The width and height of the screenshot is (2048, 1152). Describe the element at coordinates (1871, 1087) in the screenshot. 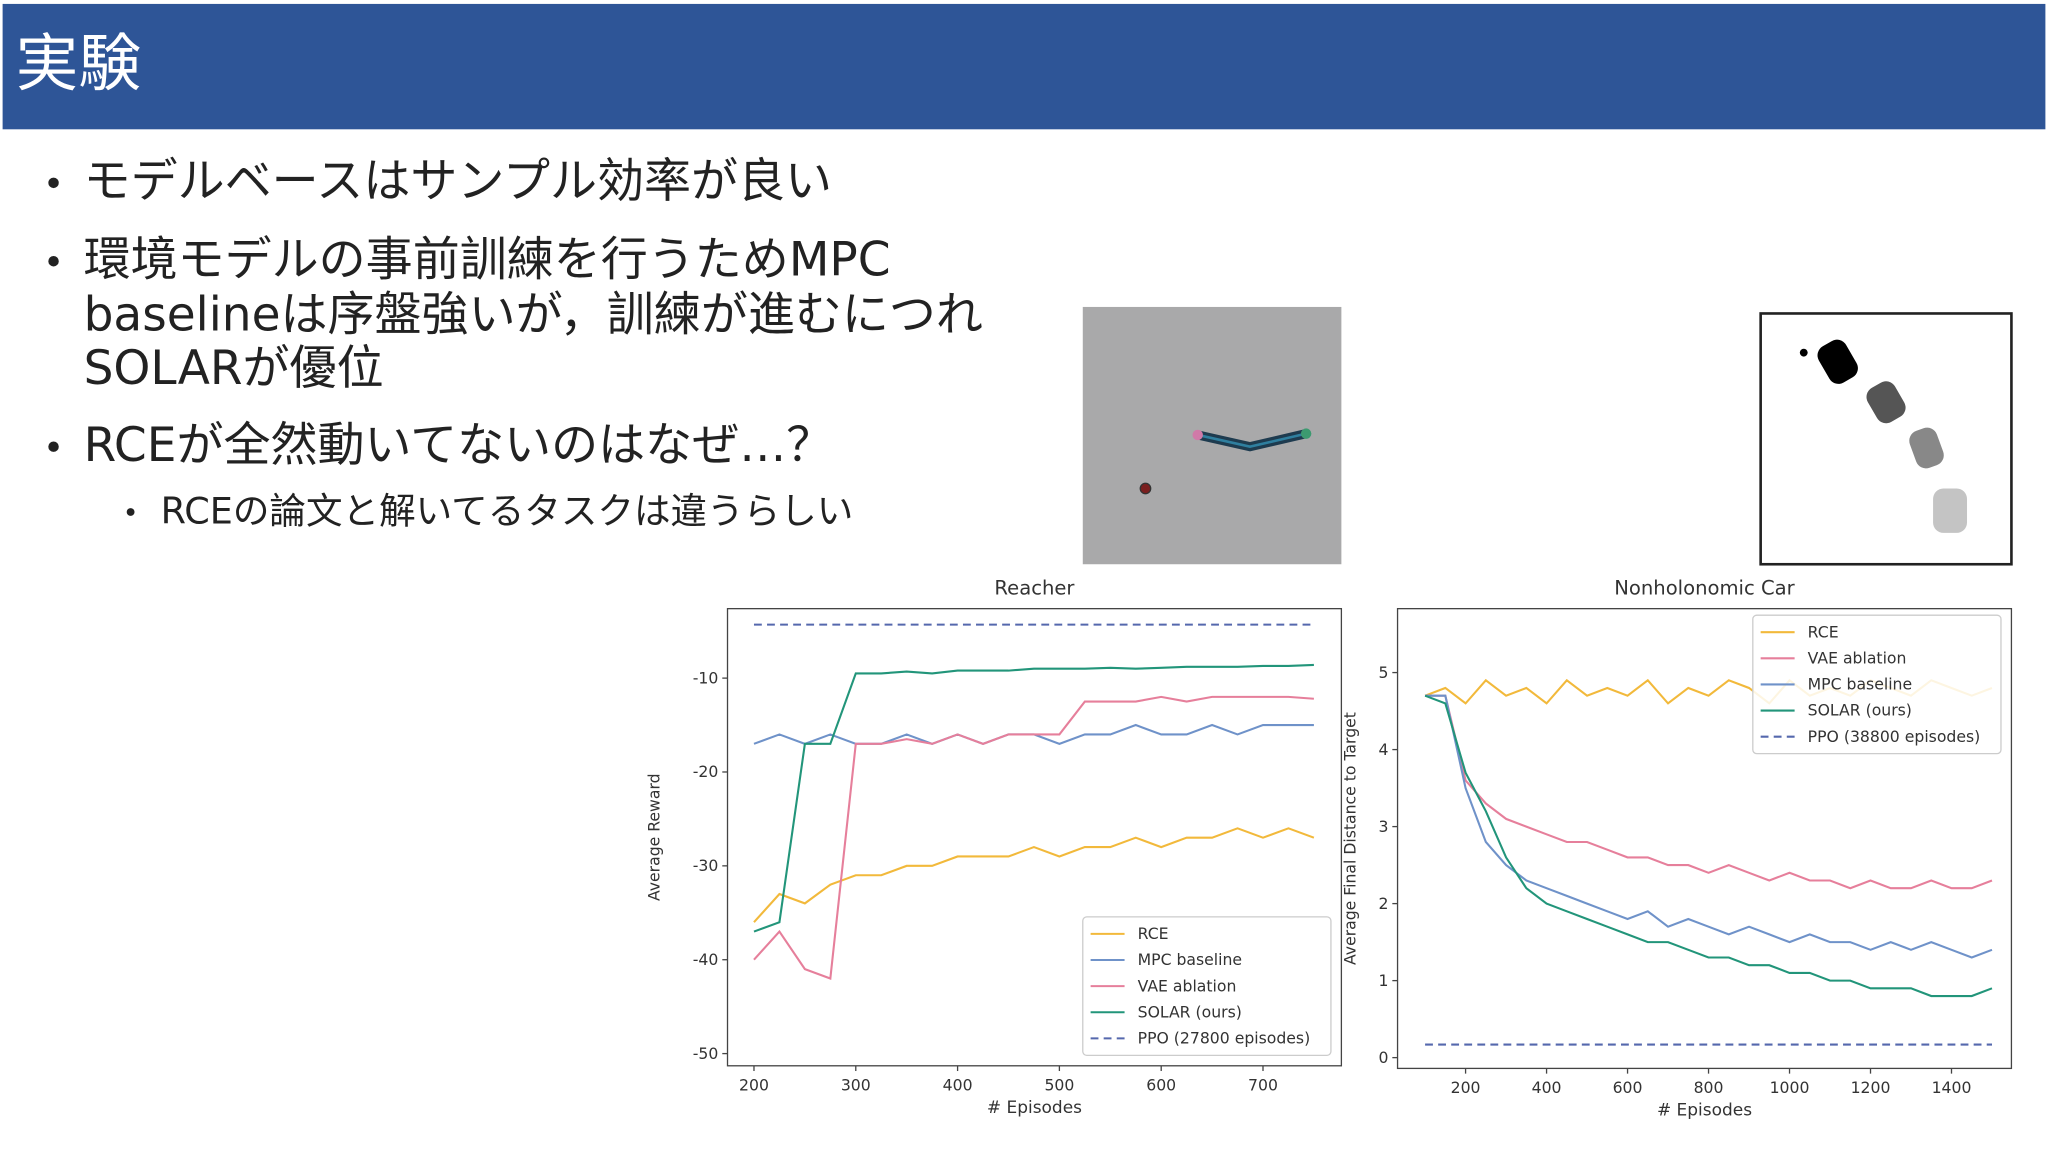

I see `x-tick-label: 1200` at that location.